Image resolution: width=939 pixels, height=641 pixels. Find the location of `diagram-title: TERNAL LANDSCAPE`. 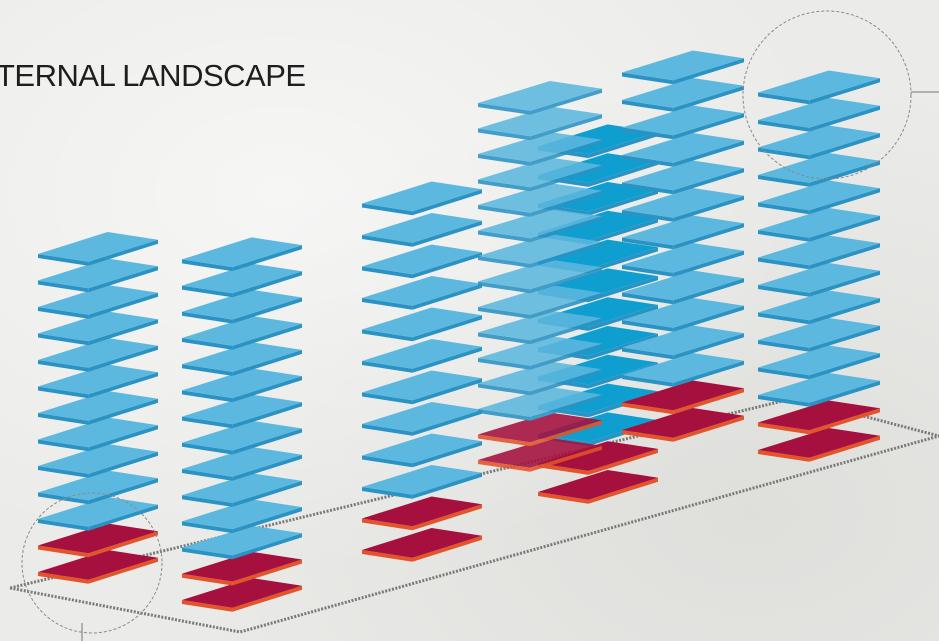

diagram-title: TERNAL LANDSCAPE is located at coordinates (153, 75).